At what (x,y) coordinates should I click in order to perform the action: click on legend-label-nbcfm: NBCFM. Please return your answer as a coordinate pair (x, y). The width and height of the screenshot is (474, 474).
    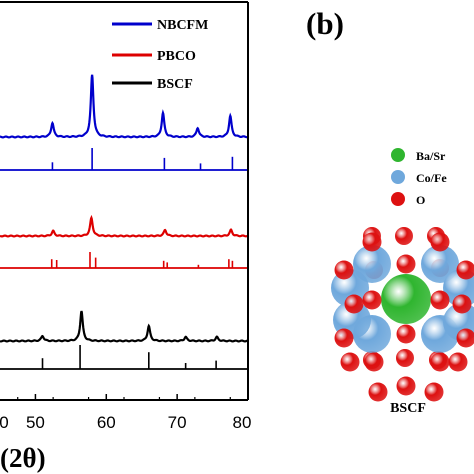
    Looking at the image, I should click on (182, 25).